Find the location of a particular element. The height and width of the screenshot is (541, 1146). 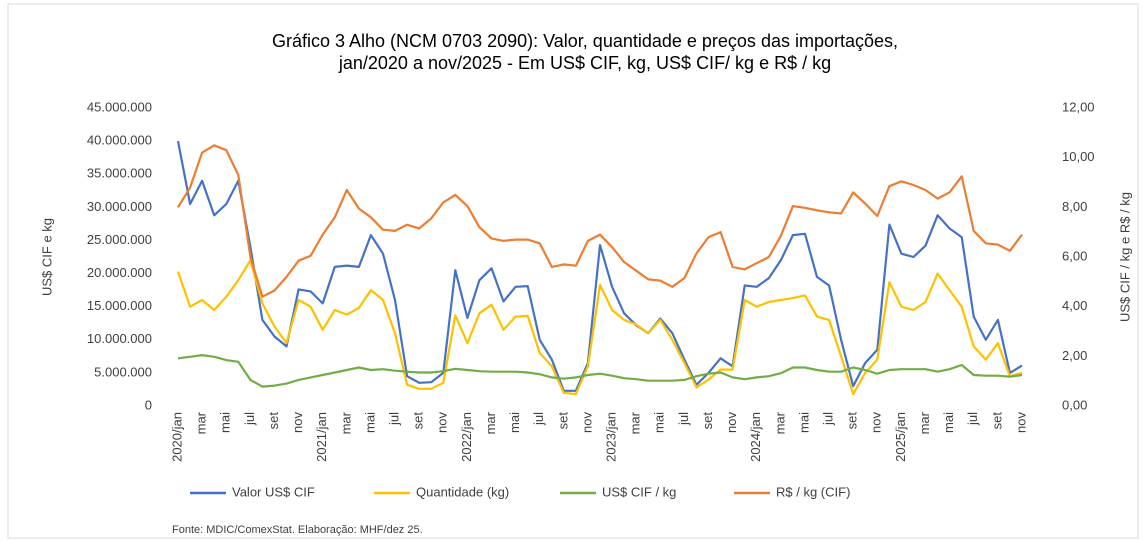

y-tick-label: 40.000.000 is located at coordinates (119, 140).